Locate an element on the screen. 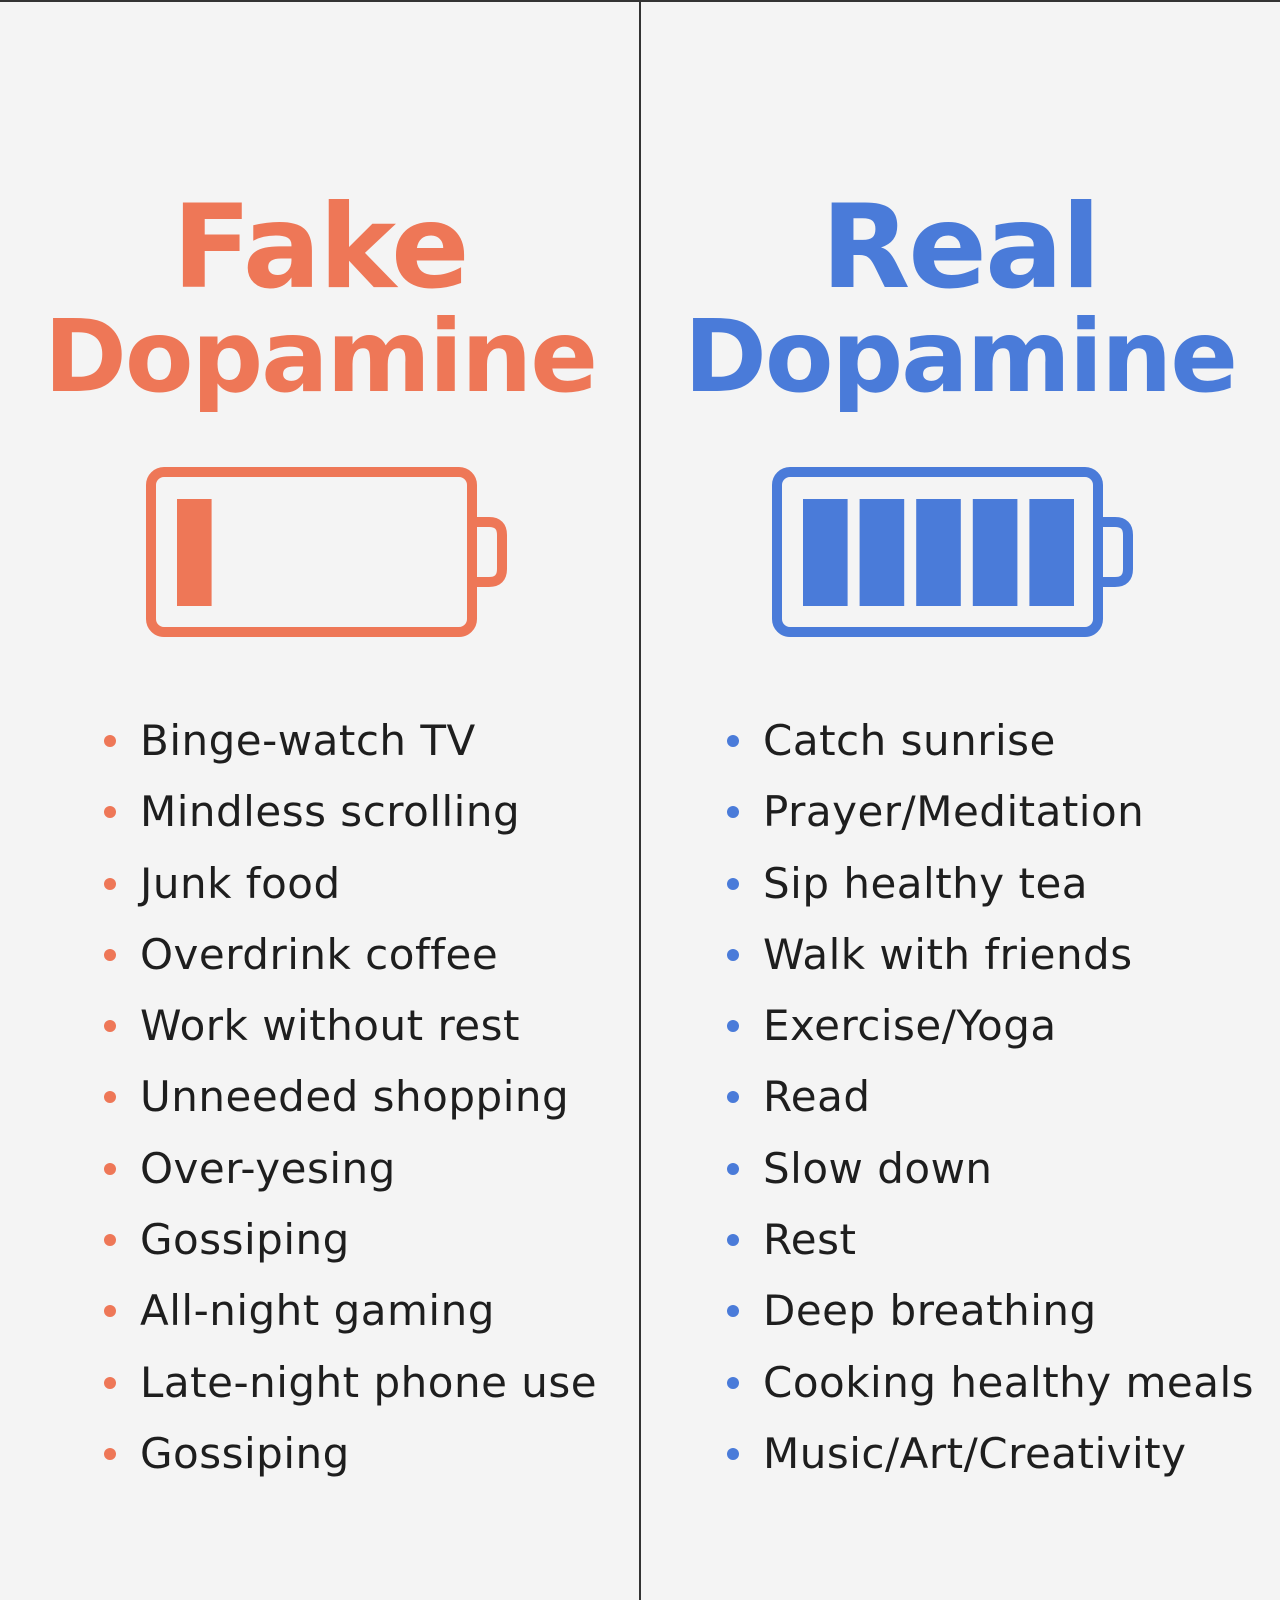 The width and height of the screenshot is (1280, 1600). list-item-label: Prayer/Meditation is located at coordinates (954, 812).